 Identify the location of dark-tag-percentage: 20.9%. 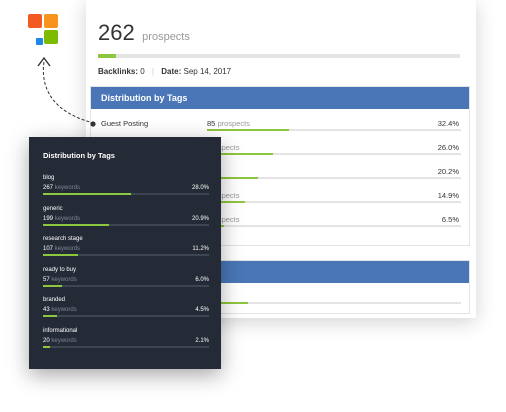
(200, 218).